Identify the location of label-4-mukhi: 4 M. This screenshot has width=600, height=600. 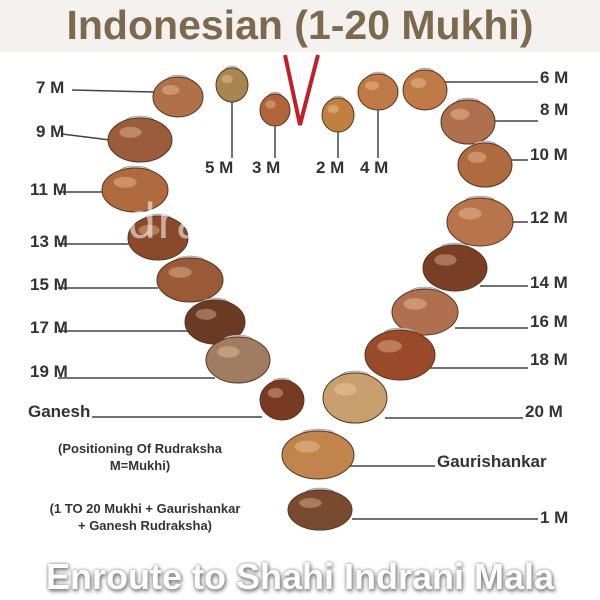
(374, 167).